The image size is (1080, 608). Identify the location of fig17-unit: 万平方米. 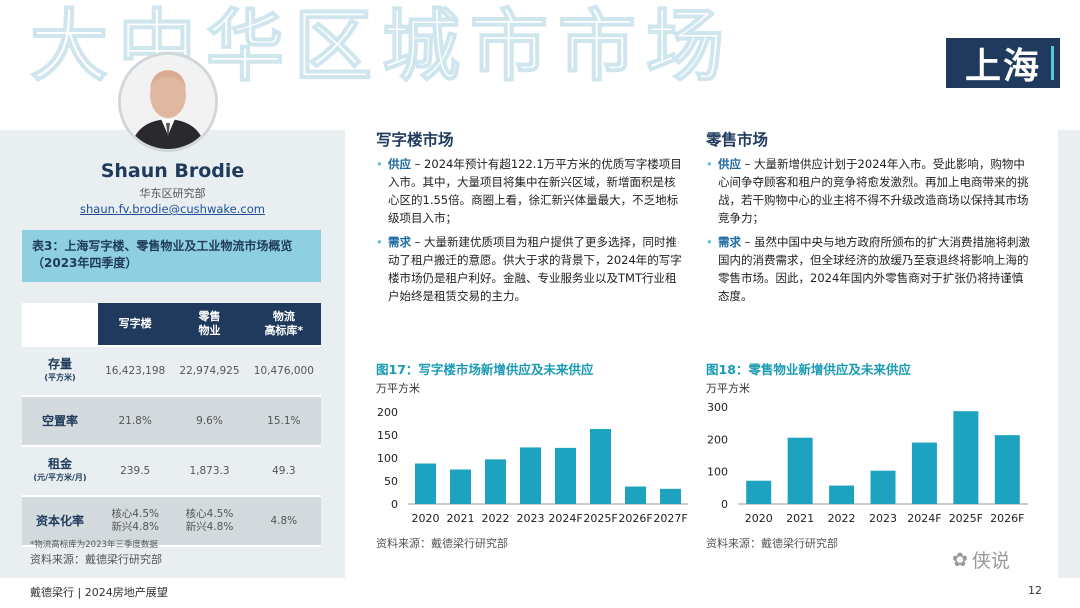
(398, 388).